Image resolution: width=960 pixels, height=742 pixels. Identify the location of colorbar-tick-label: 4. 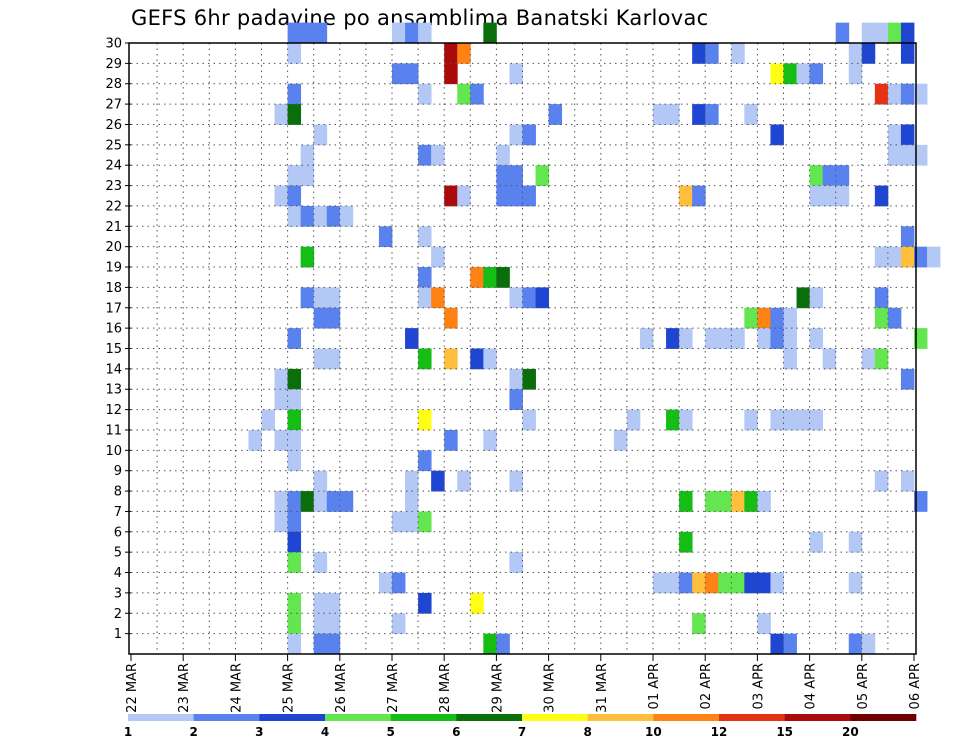
(325, 732).